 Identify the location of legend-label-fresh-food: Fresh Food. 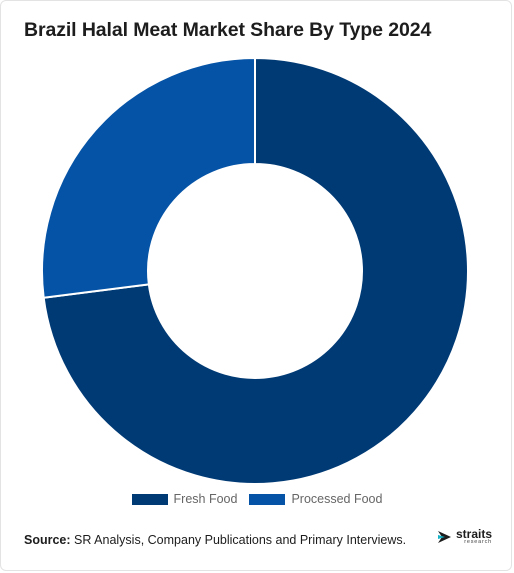
(205, 499).